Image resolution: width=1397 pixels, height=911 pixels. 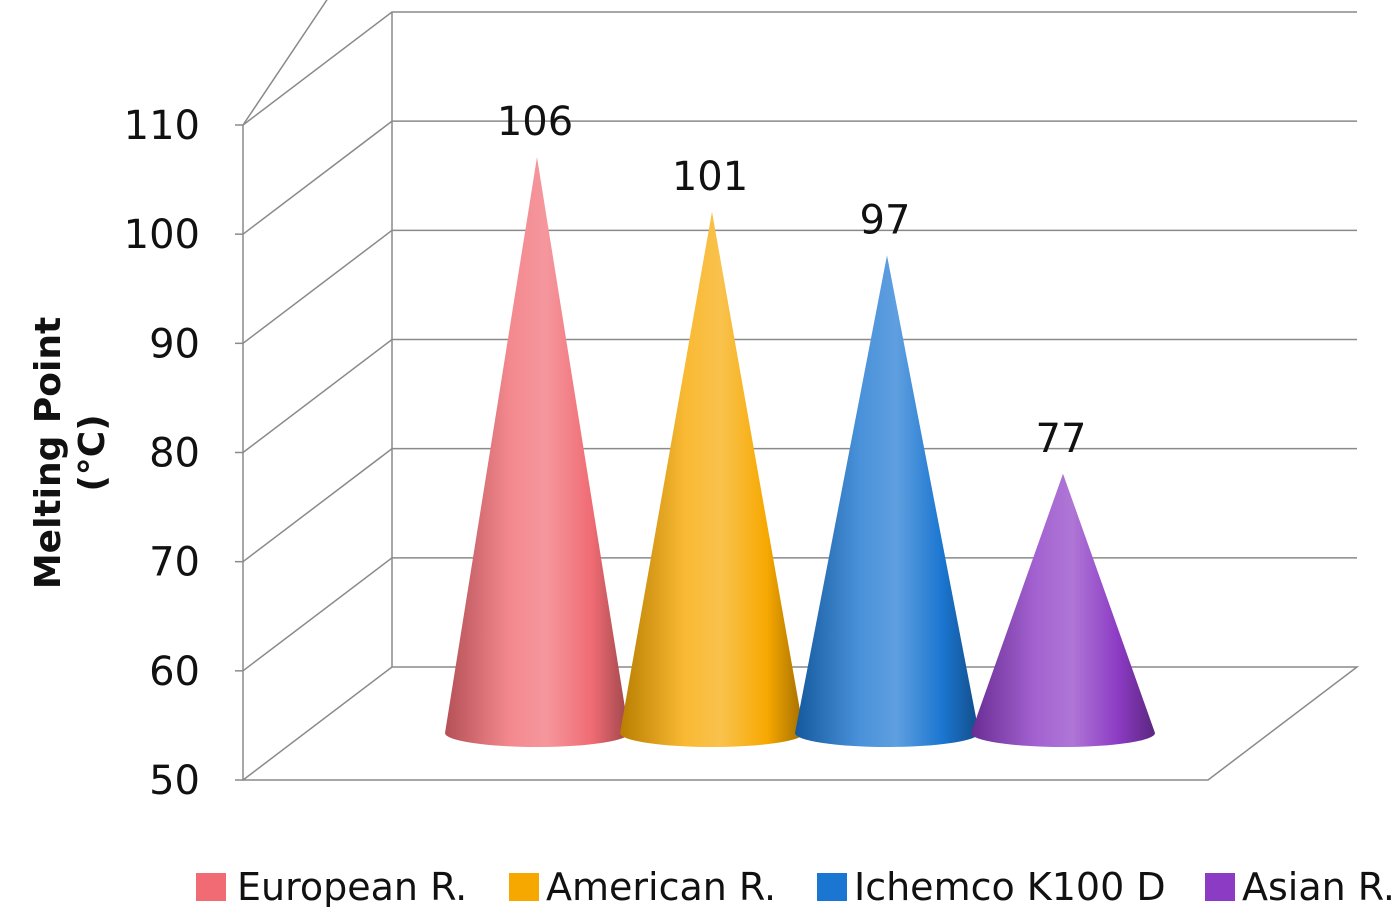 I want to click on cone-ichemco-k100-d, so click(x=887, y=501).